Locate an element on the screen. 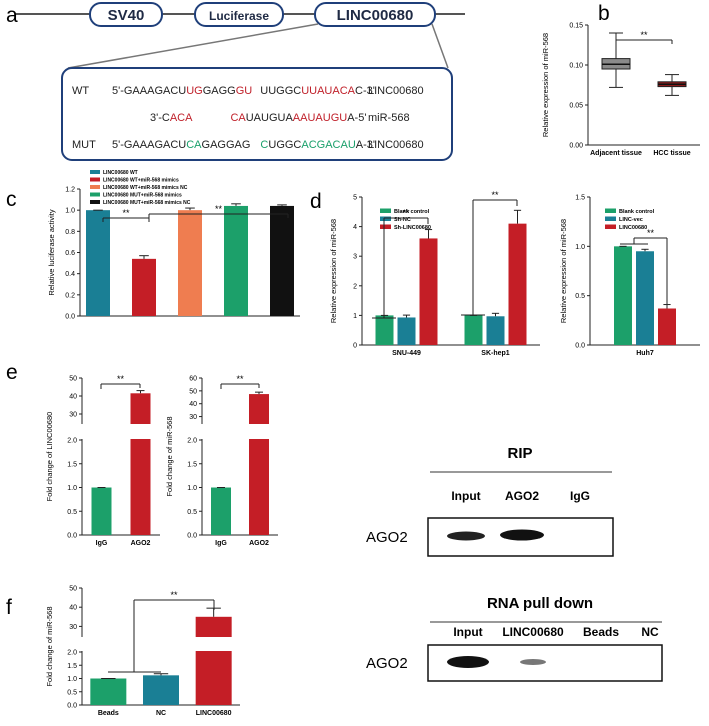 The width and height of the screenshot is (709, 726). lane-label: Beads is located at coordinates (601, 632).